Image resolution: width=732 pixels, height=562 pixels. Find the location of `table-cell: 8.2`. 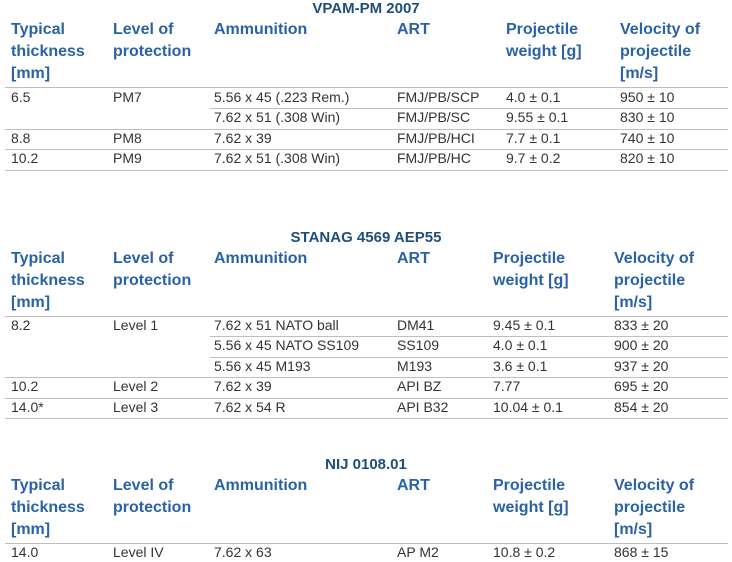

table-cell: 8.2 is located at coordinates (21, 325).